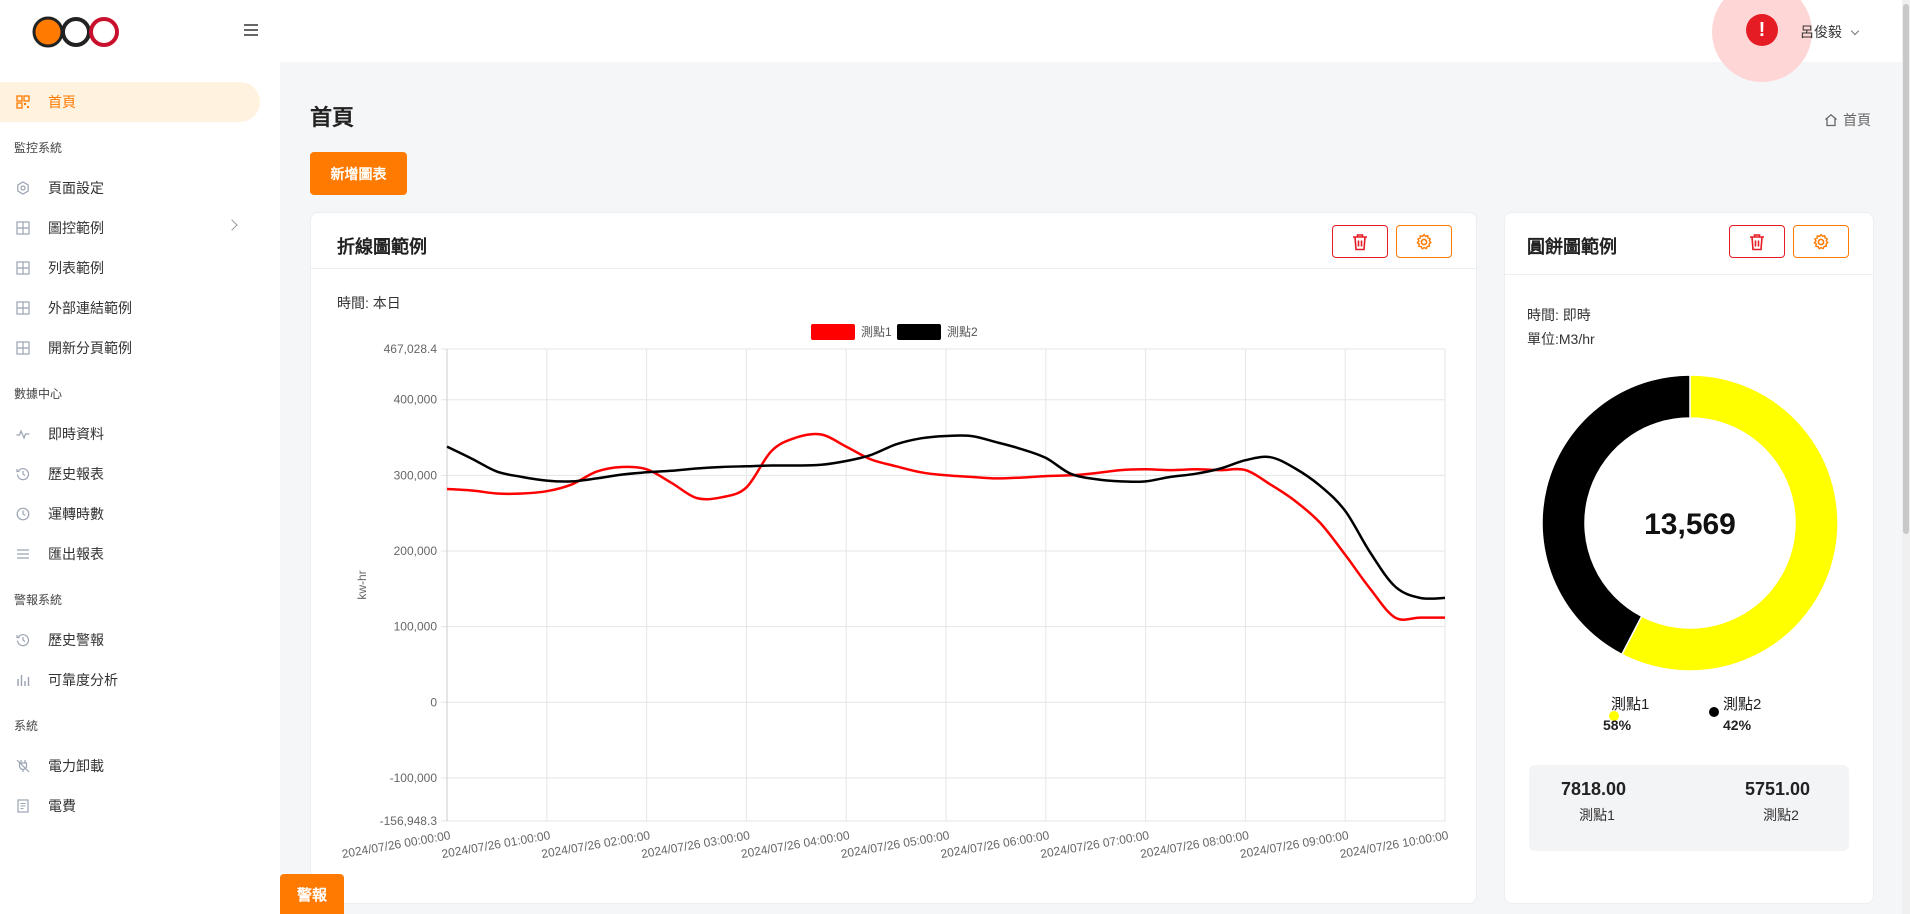 Image resolution: width=1910 pixels, height=914 pixels. I want to click on chevron-down-icon, so click(1855, 31).